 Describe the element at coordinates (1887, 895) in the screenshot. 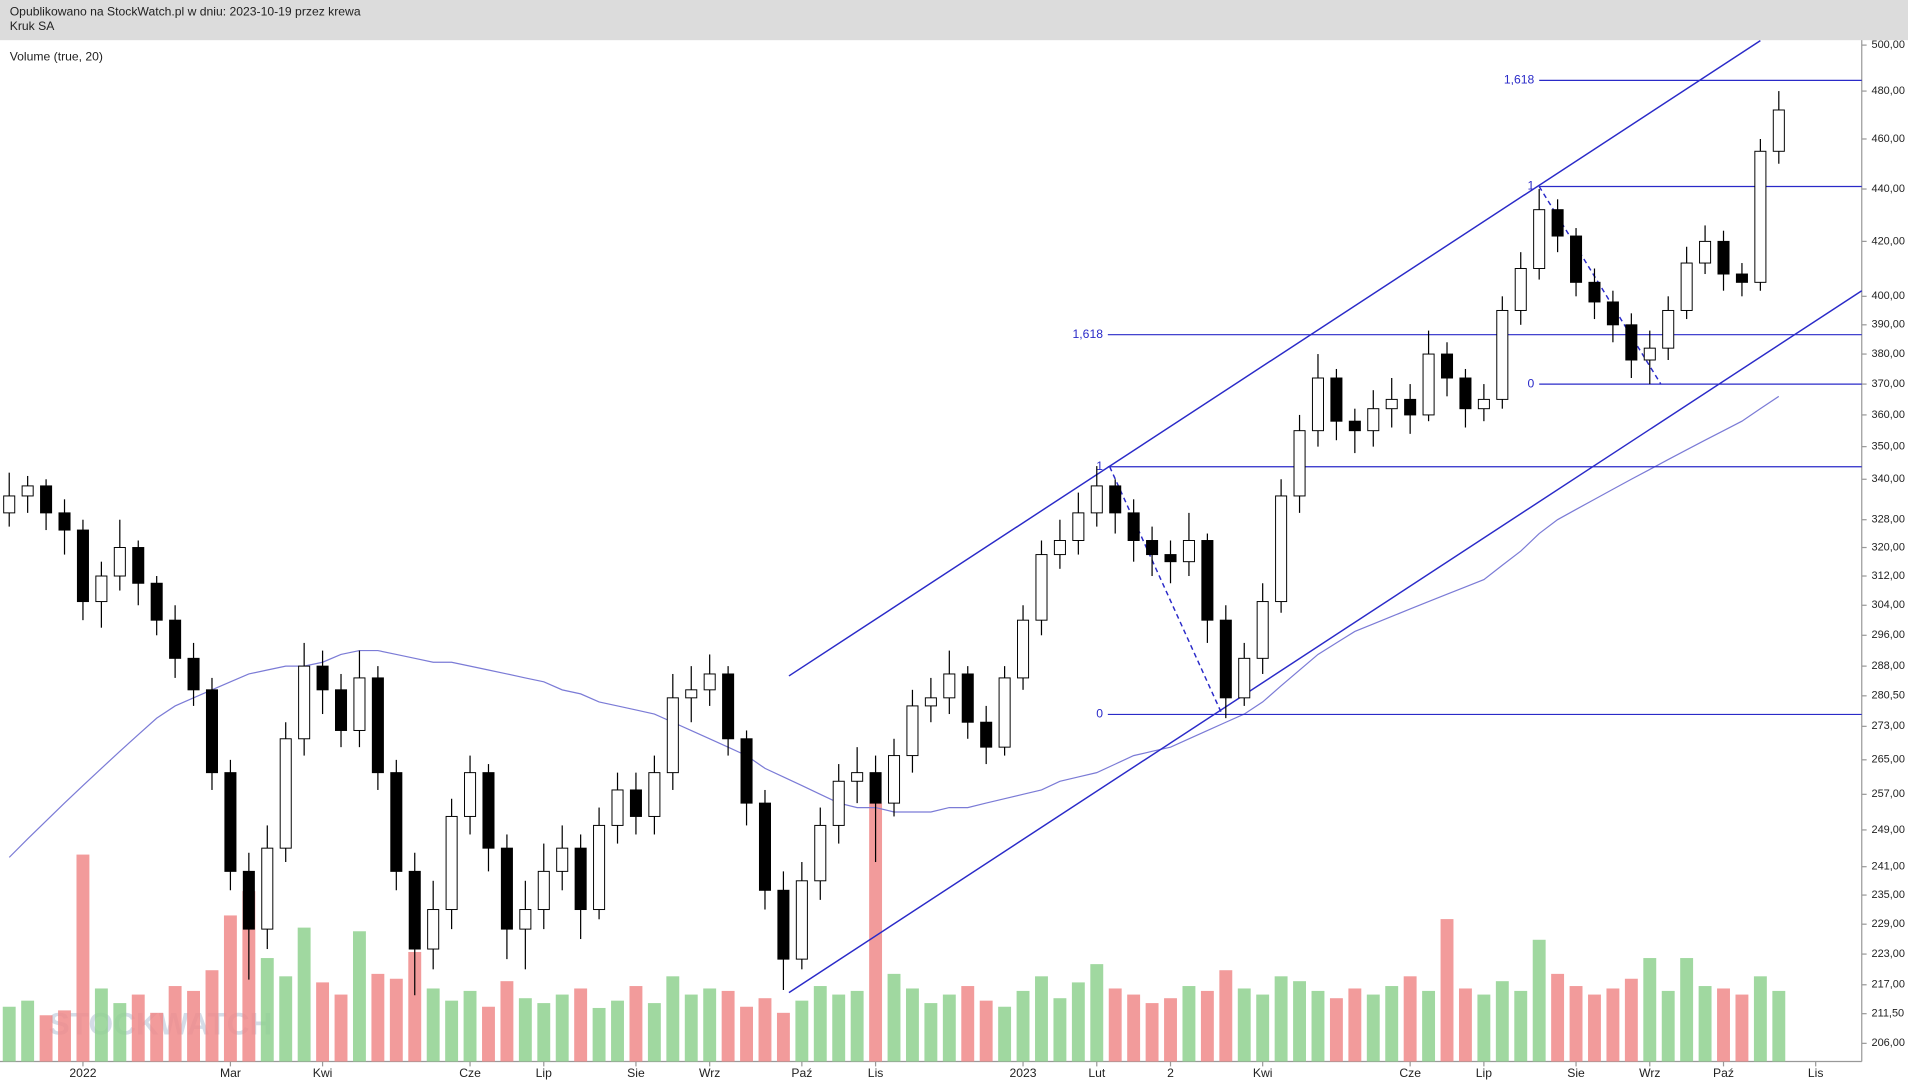

I see `y-tick-label: 235,00` at that location.